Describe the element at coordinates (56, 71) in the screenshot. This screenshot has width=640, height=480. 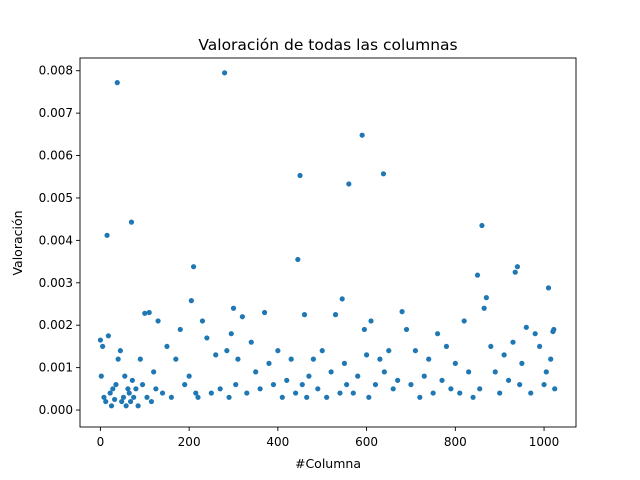
I see `y-tick-label: 0.008` at that location.